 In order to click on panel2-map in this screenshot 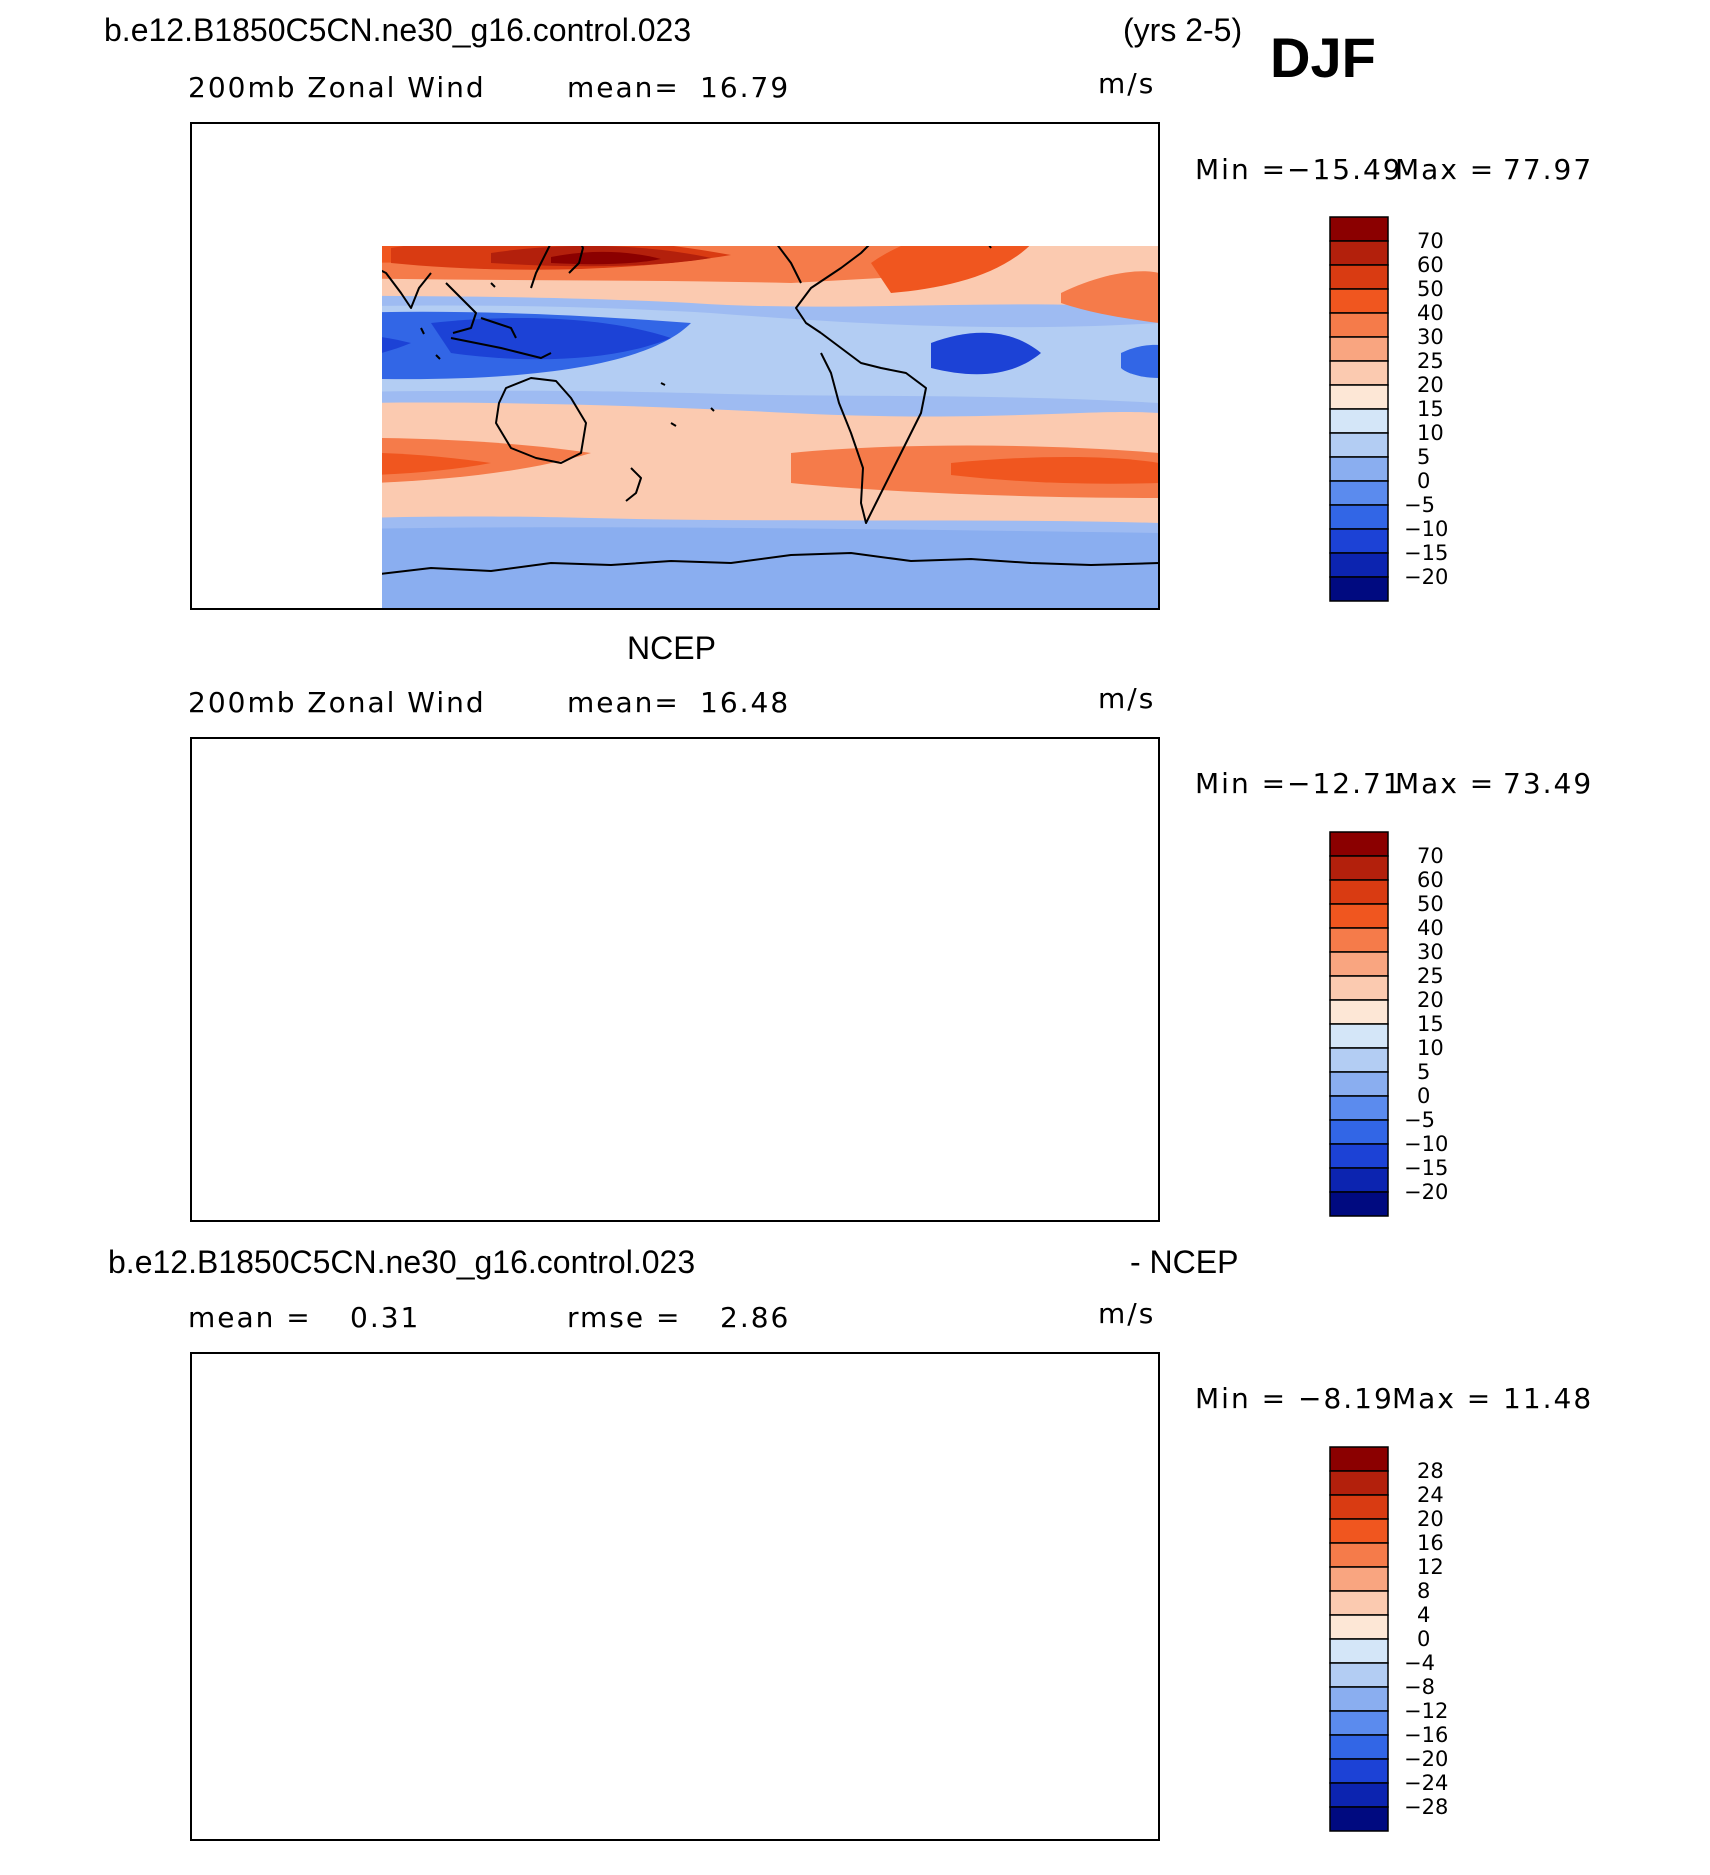, I will do `click(675, 979)`.